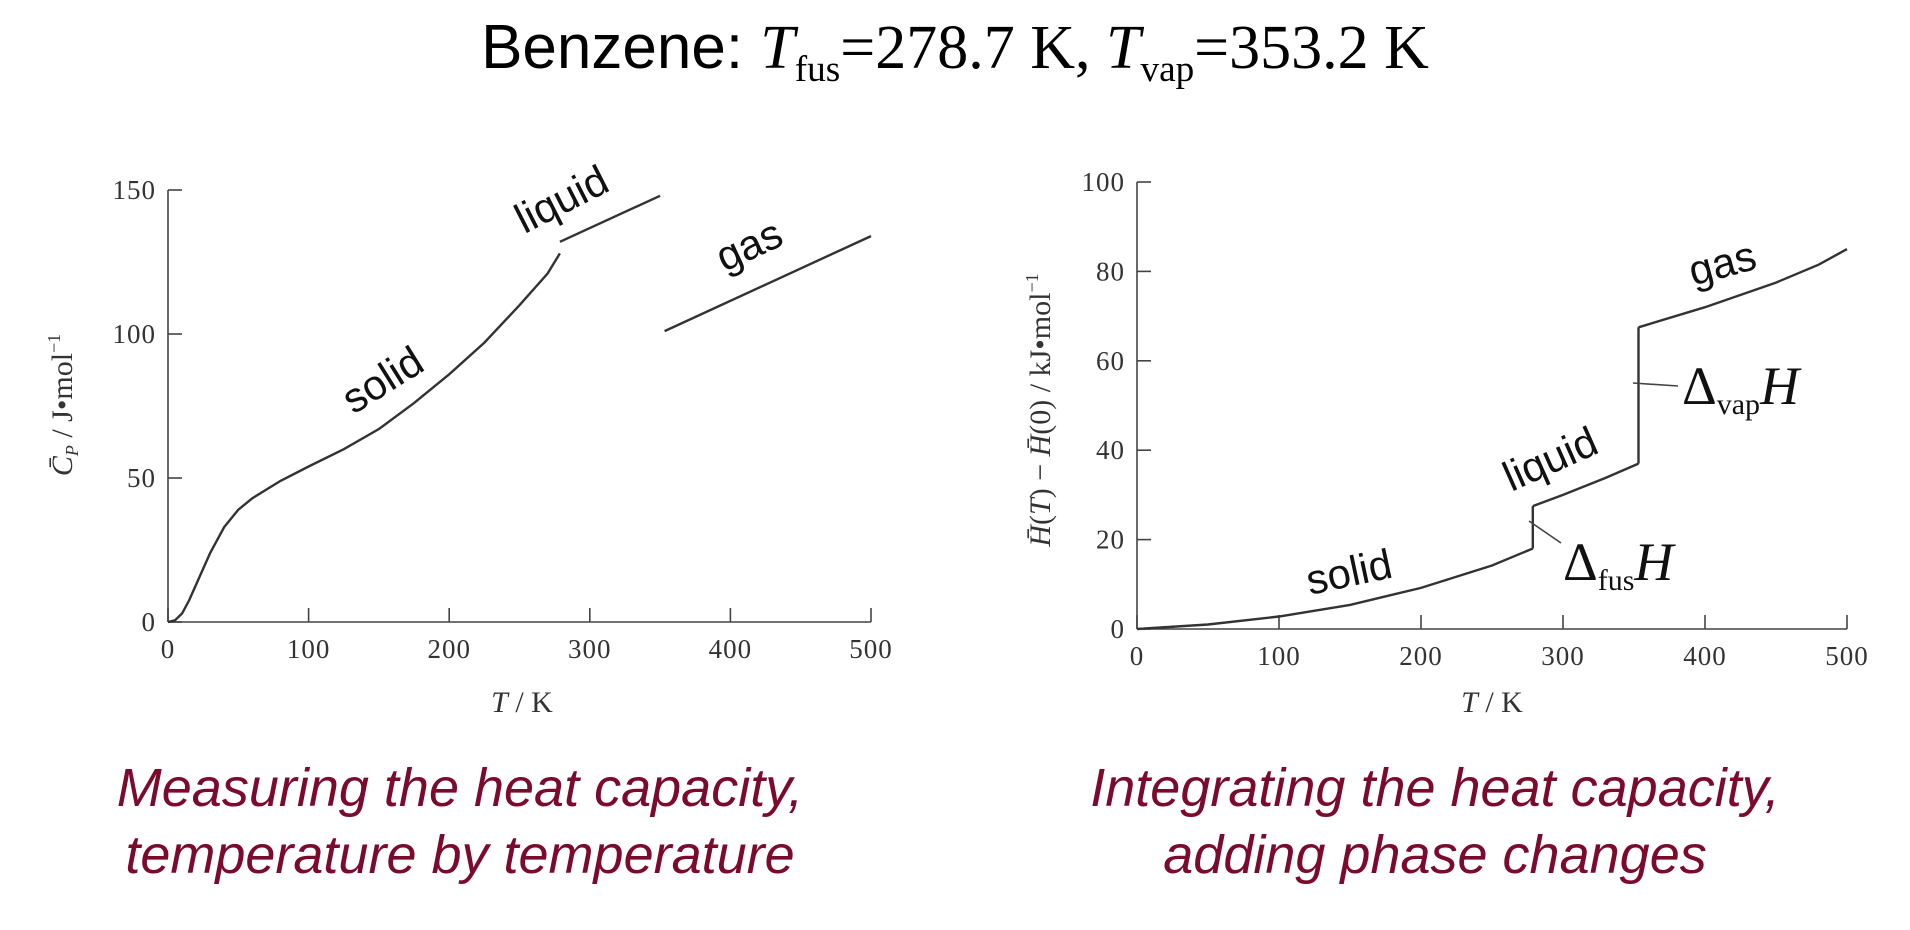 The height and width of the screenshot is (930, 1910). Describe the element at coordinates (1311, 48) in the screenshot. I see `title-vap-value: =353.2 K` at that location.